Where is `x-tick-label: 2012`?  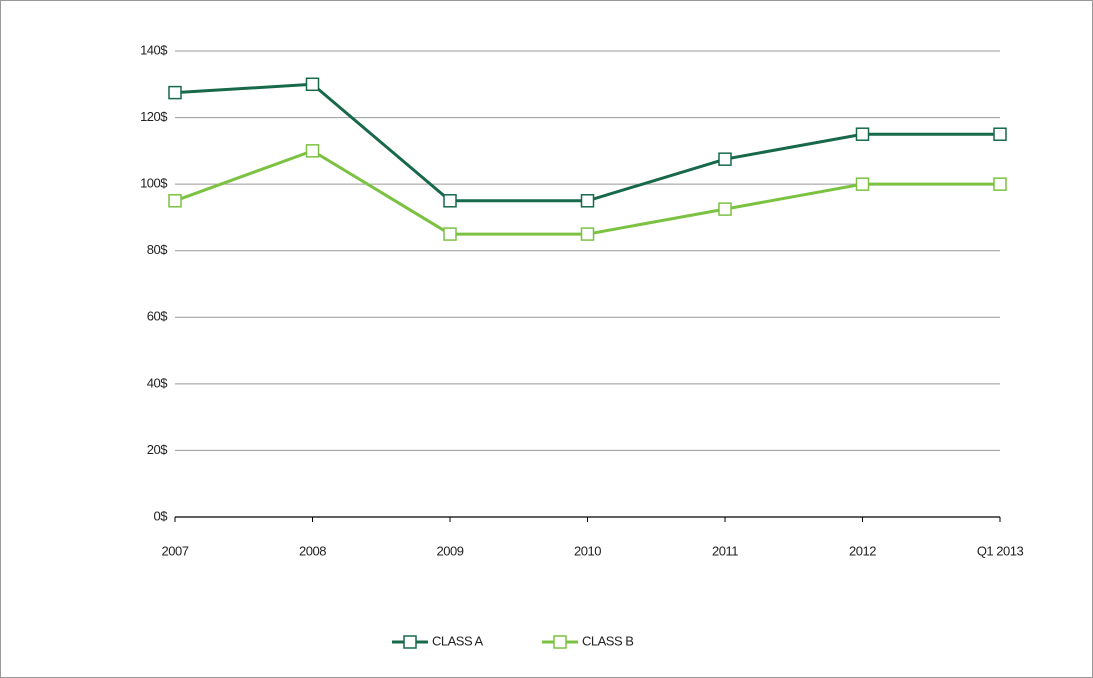 x-tick-label: 2012 is located at coordinates (862, 550).